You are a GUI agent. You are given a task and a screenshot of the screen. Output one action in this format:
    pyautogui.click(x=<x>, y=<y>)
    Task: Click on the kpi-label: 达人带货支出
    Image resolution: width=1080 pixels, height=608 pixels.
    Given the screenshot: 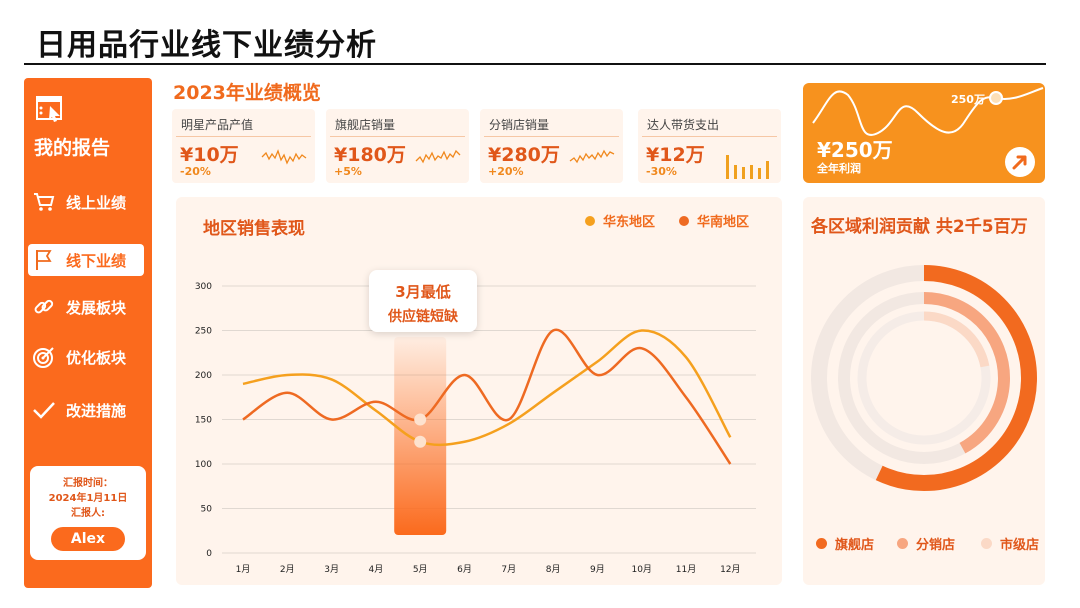 What is the action you would take?
    pyautogui.click(x=683, y=125)
    